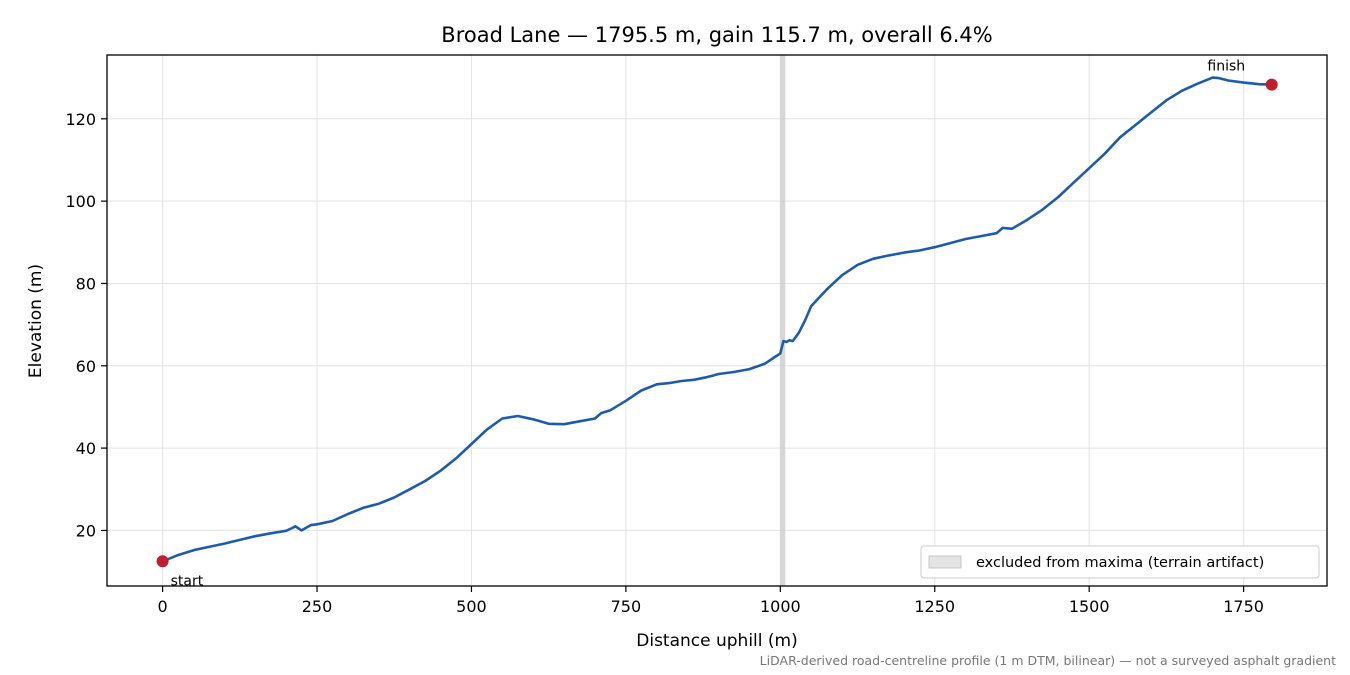 The image size is (1350, 675). What do you see at coordinates (934, 606) in the screenshot?
I see `x-tick-label: 1250` at bounding box center [934, 606].